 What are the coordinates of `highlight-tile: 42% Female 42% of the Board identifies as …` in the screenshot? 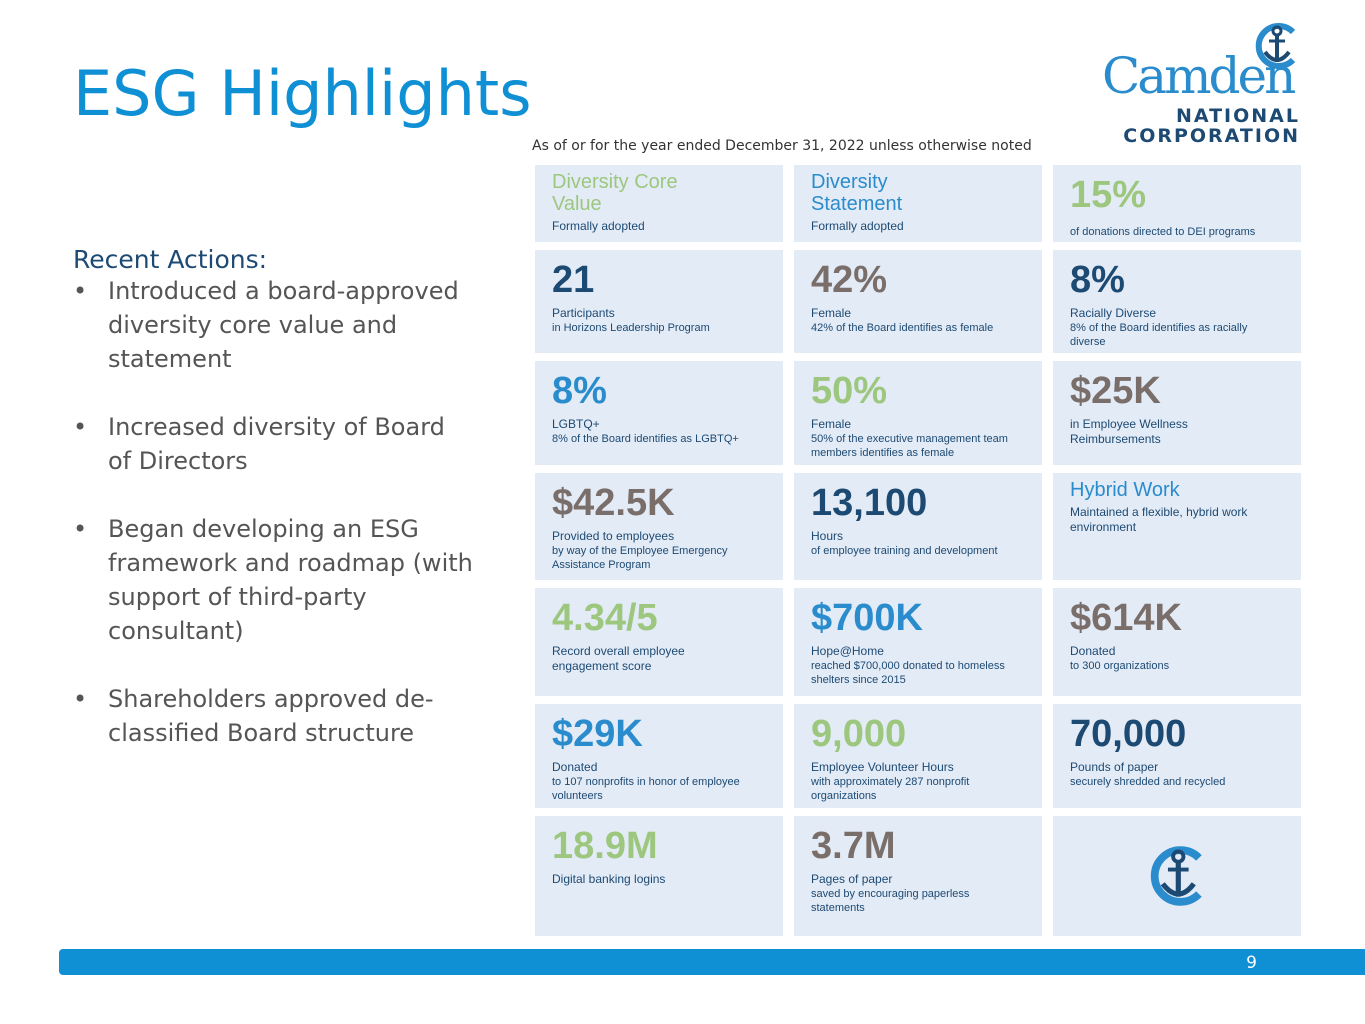 It's located at (918, 301).